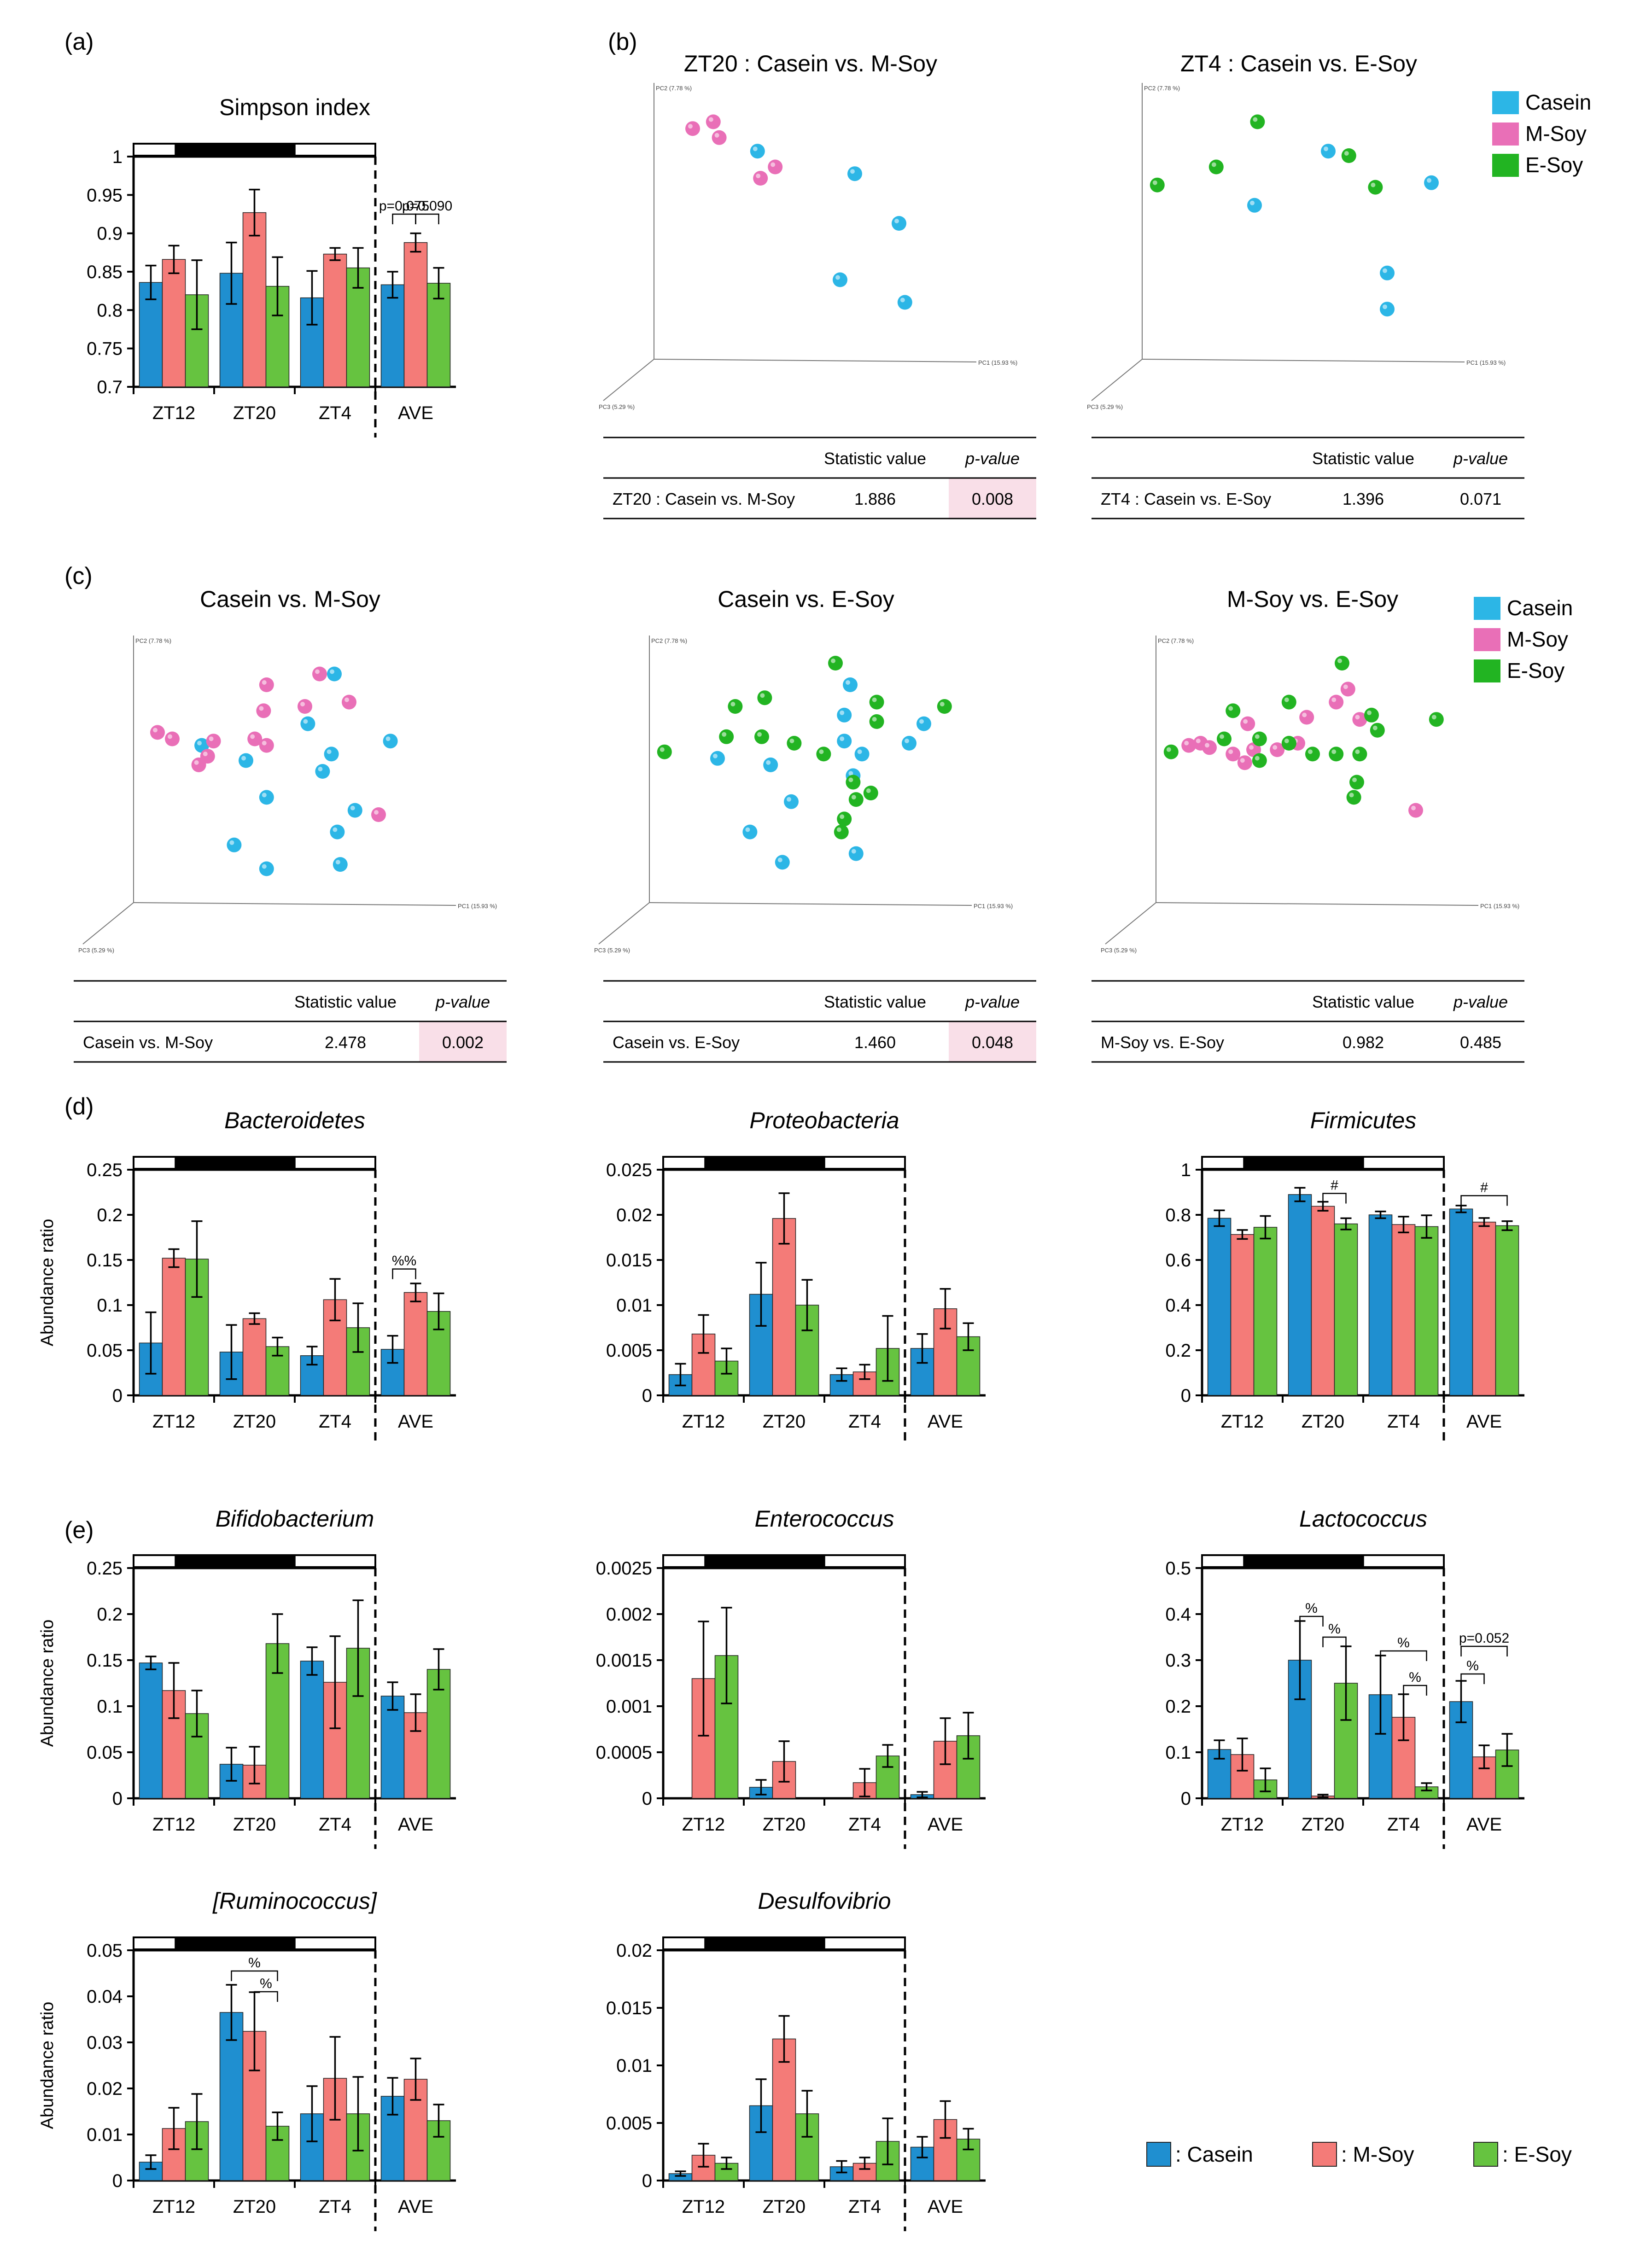  Describe the element at coordinates (110, 1614) in the screenshot. I see `y-tick-label: 0.2` at that location.